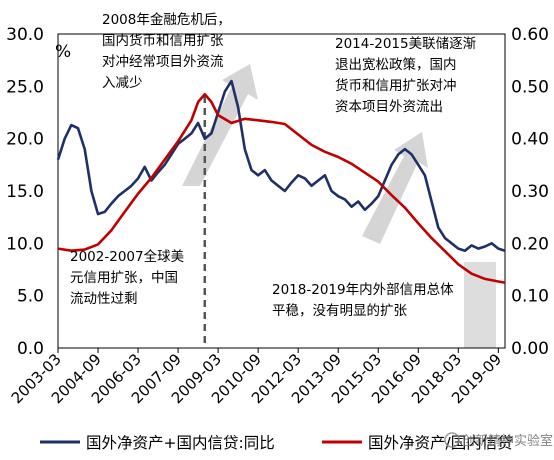 The height and width of the screenshot is (460, 554). Describe the element at coordinates (530, 87) in the screenshot. I see `right-tick-label: 0.50` at that location.